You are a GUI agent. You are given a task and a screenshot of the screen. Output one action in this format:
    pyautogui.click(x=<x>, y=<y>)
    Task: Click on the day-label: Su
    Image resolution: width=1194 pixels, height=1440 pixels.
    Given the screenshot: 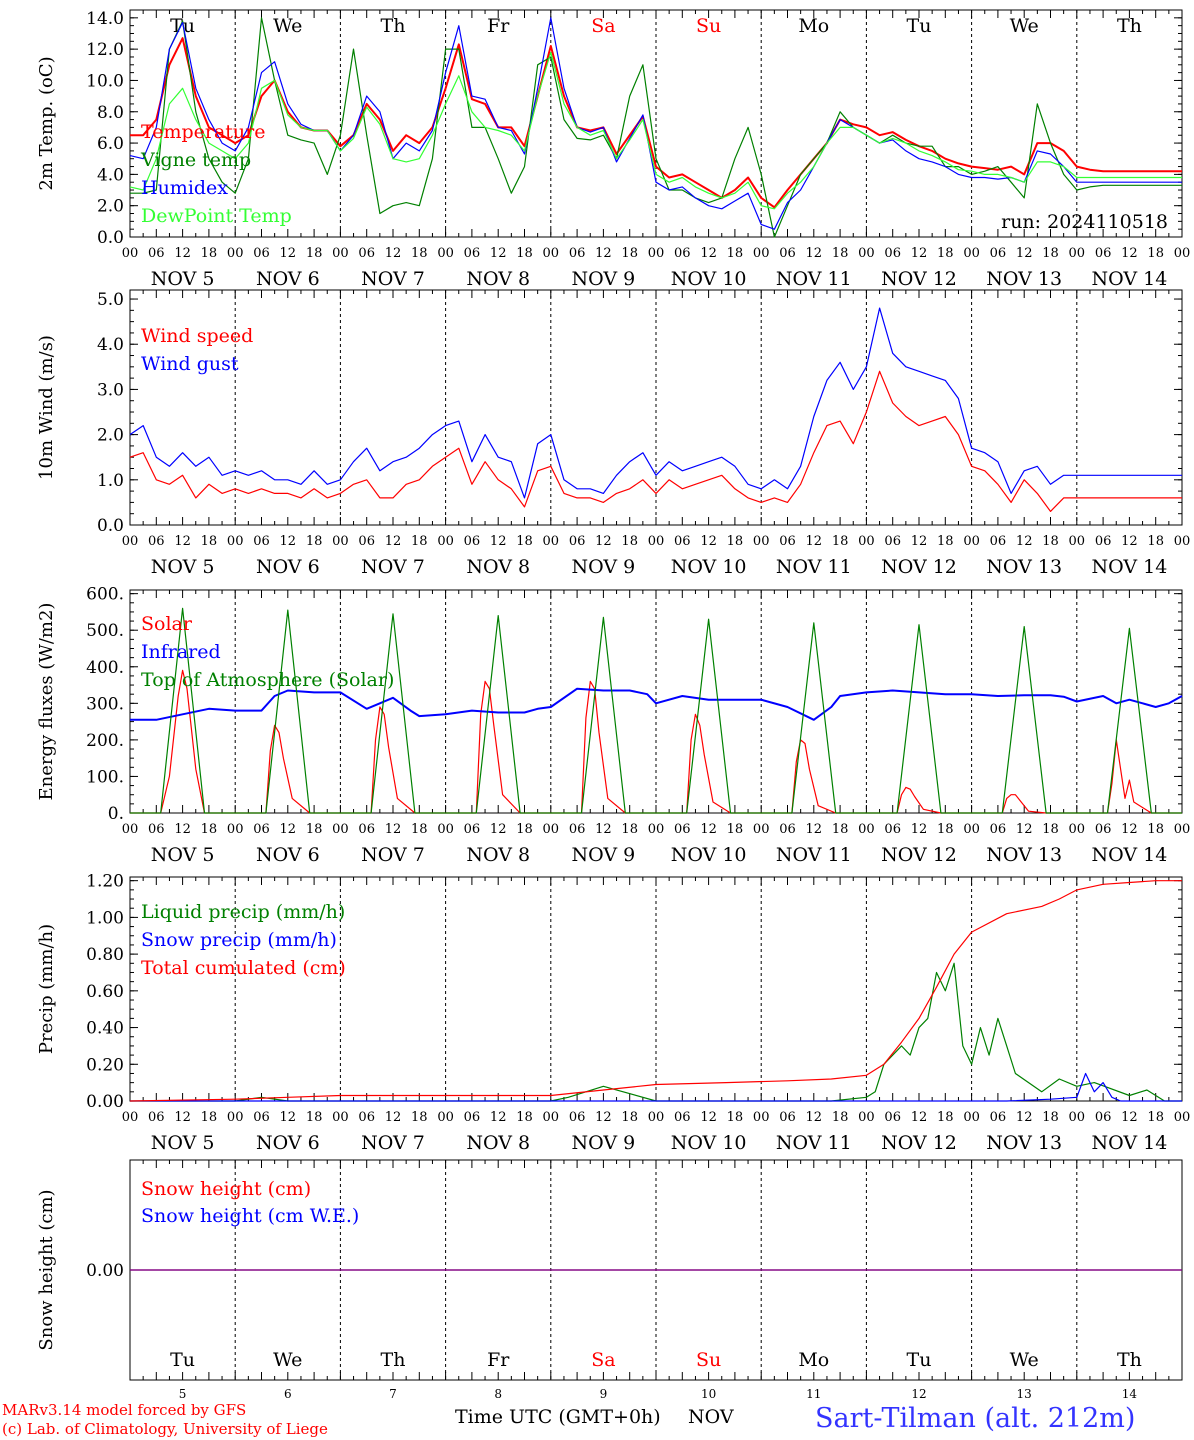 What is the action you would take?
    pyautogui.click(x=708, y=26)
    